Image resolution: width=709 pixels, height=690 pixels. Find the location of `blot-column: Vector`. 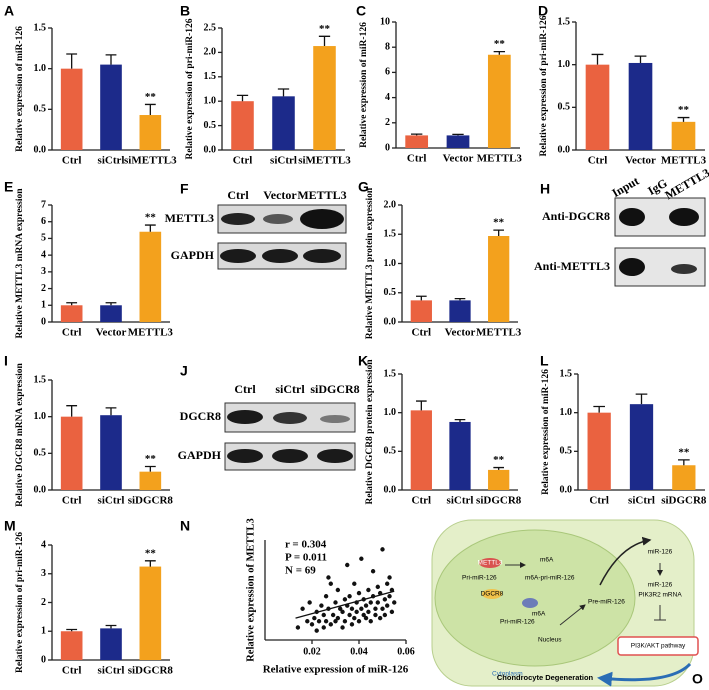

blot-column: Vector is located at coordinates (280, 195).